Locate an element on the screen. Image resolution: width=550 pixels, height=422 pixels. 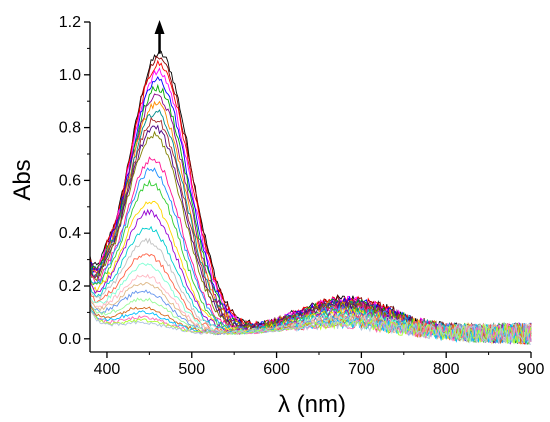
x-tick-label: 700 is located at coordinates (361, 369).